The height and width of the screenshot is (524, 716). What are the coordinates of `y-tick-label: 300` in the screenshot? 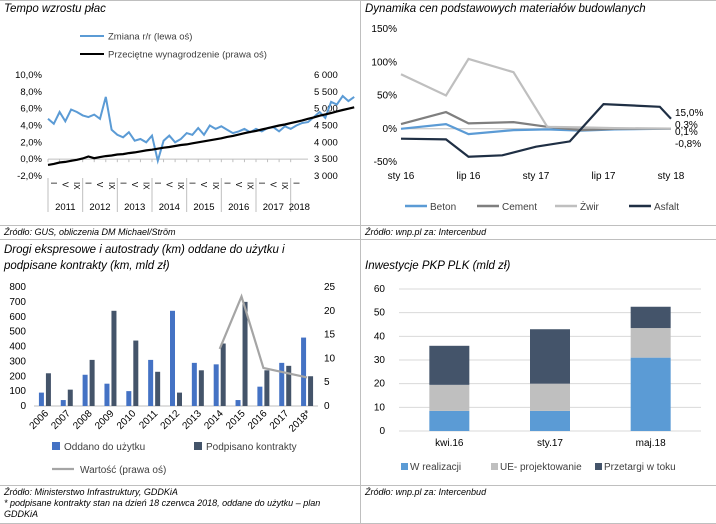 It's located at (17, 361).